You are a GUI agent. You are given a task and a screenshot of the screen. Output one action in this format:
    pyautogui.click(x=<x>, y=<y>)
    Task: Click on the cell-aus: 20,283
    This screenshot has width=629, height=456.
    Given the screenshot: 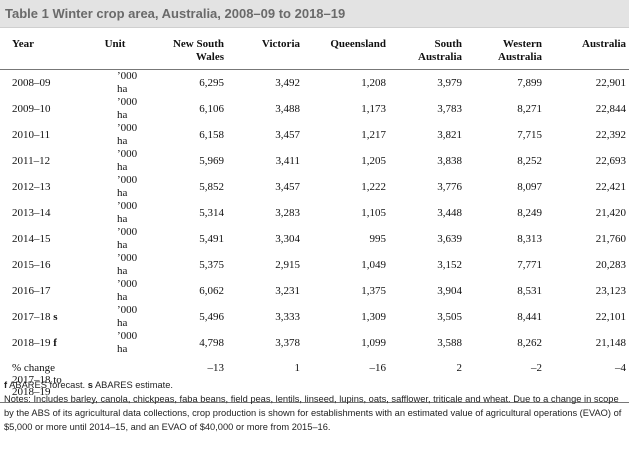 What is the action you would take?
    pyautogui.click(x=610, y=264)
    